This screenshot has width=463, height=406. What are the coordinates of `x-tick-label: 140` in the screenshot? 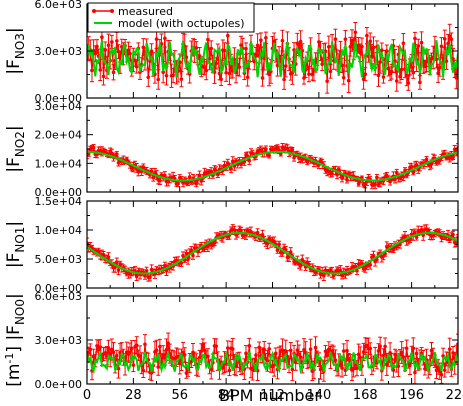 It's located at (318, 395).